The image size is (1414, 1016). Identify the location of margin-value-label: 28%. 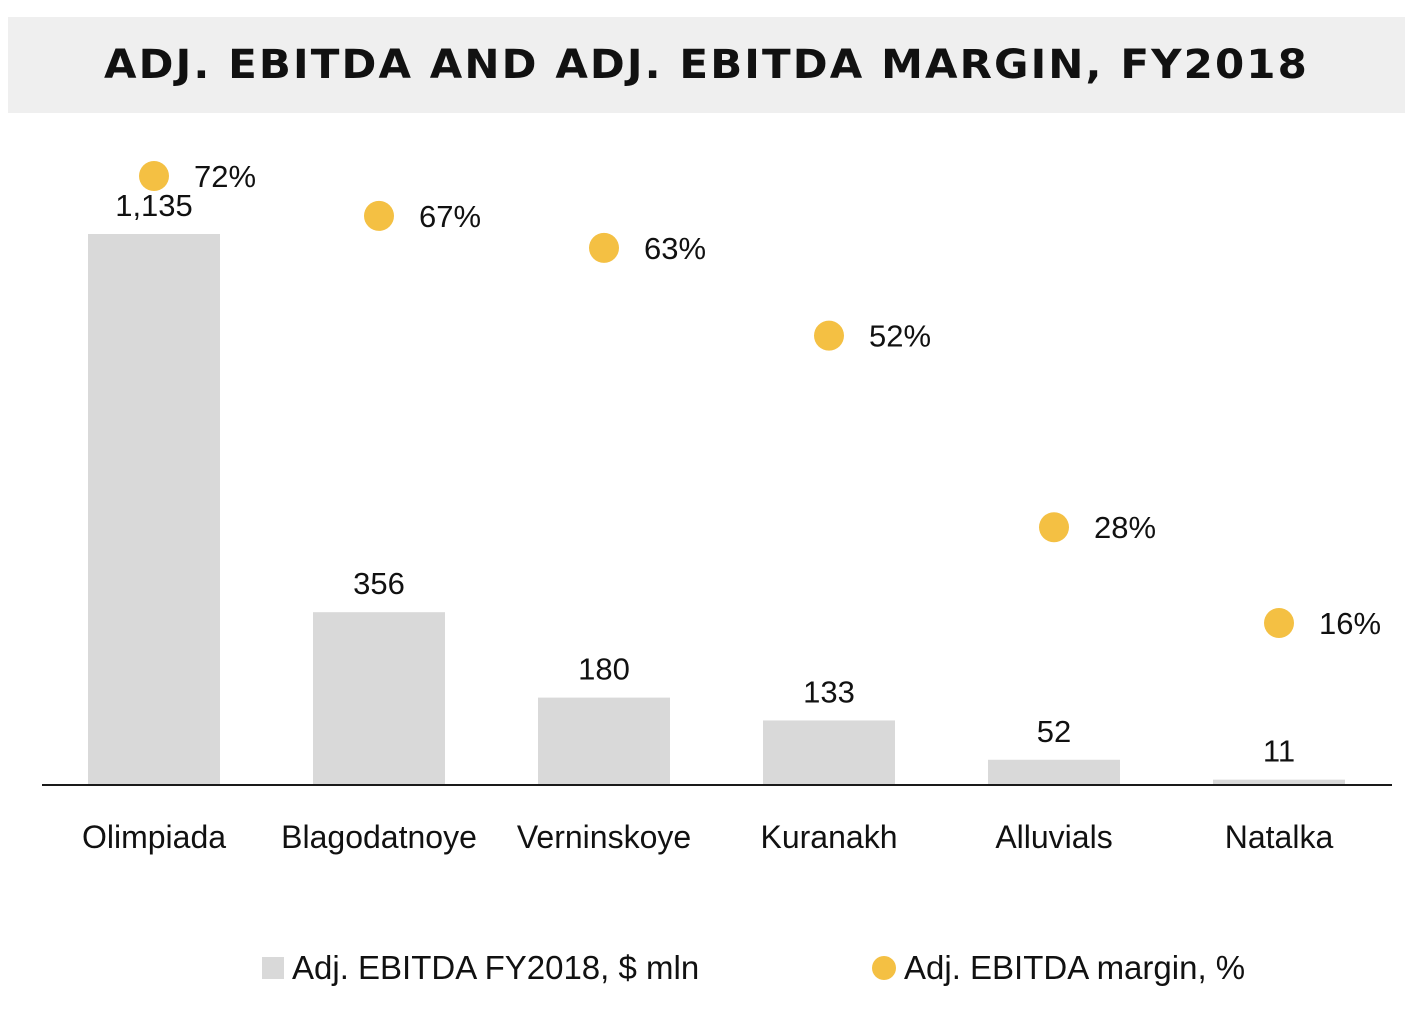
(1125, 527).